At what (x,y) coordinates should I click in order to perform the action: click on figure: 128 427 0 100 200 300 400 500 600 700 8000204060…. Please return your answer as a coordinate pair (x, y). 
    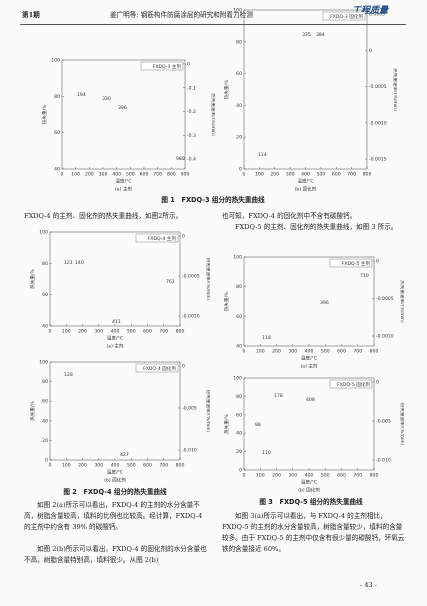
    Looking at the image, I should click on (119, 422).